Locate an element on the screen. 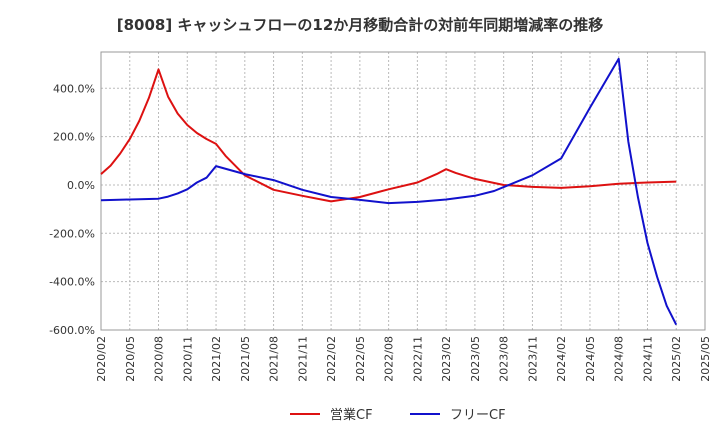  legend-label-1: フリーCF is located at coordinates (478, 415).